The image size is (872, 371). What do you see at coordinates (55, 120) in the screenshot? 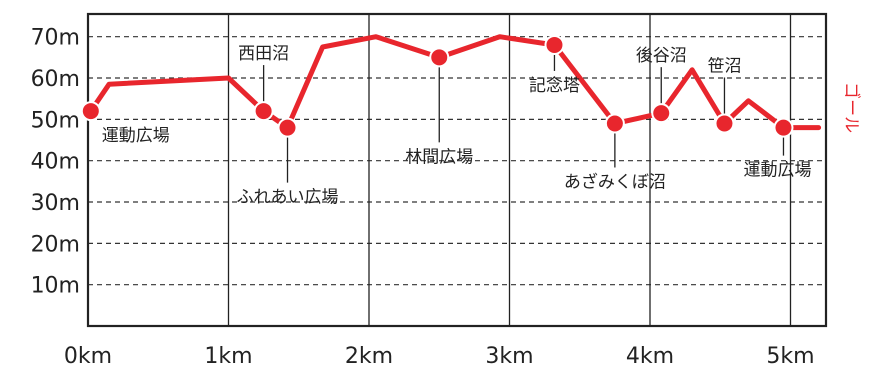
I see `y-tick-label: 50m` at bounding box center [55, 120].